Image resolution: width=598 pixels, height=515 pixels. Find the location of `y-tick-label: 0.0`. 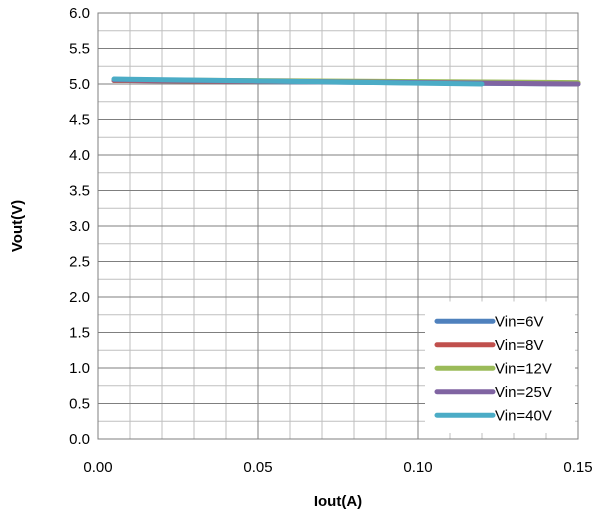

y-tick-label: 0.0 is located at coordinates (79, 439).